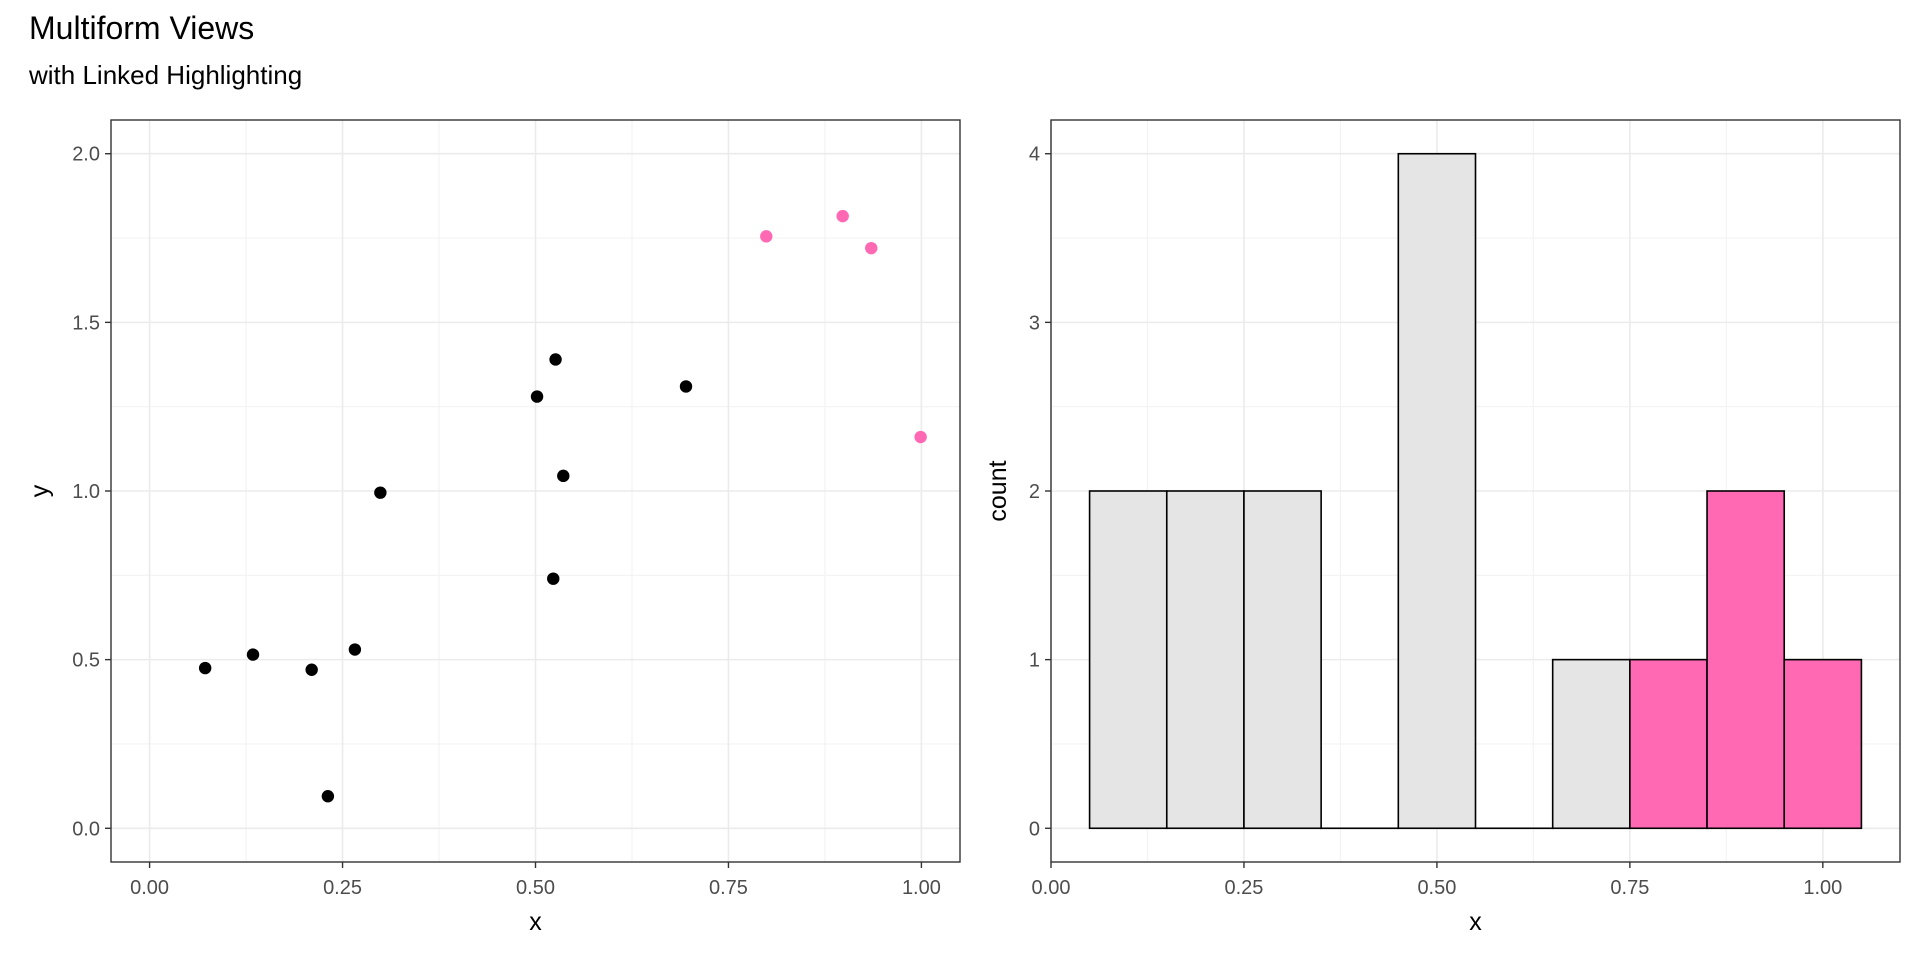 This screenshot has height=960, width=1920. Describe the element at coordinates (86, 492) in the screenshot. I see `y-tick-label: 1.0` at that location.